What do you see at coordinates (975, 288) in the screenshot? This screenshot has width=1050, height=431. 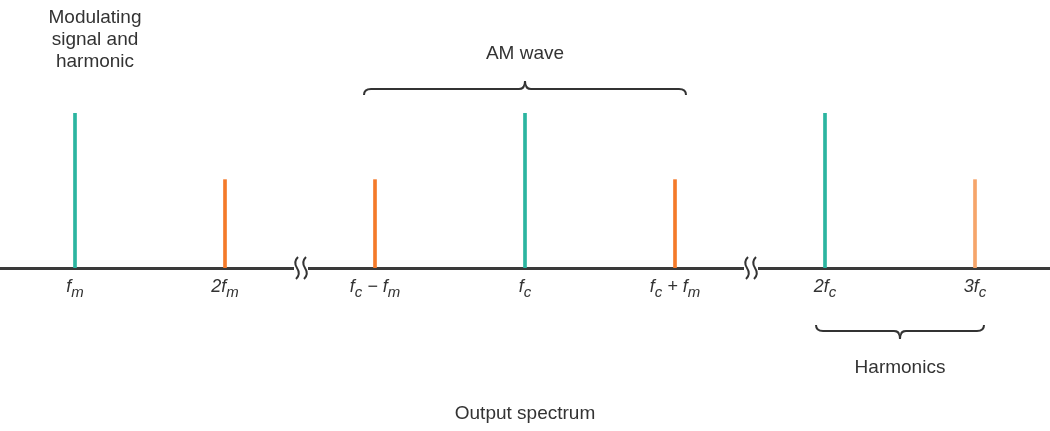 I see `x-tick-label: 3f$_{c}$` at bounding box center [975, 288].